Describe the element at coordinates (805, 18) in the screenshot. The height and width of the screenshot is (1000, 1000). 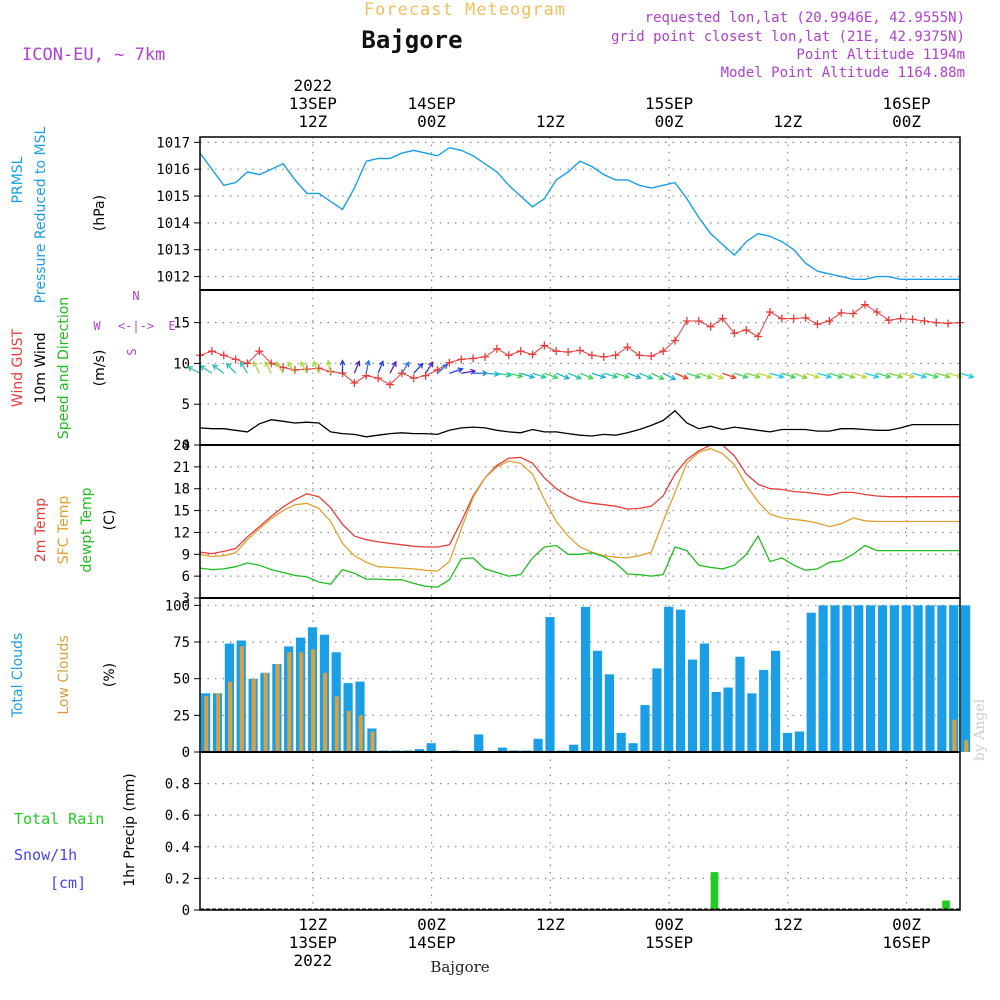
I see `requested-coords: requested lon,lat (20.9946E, 42.9555N)` at that location.